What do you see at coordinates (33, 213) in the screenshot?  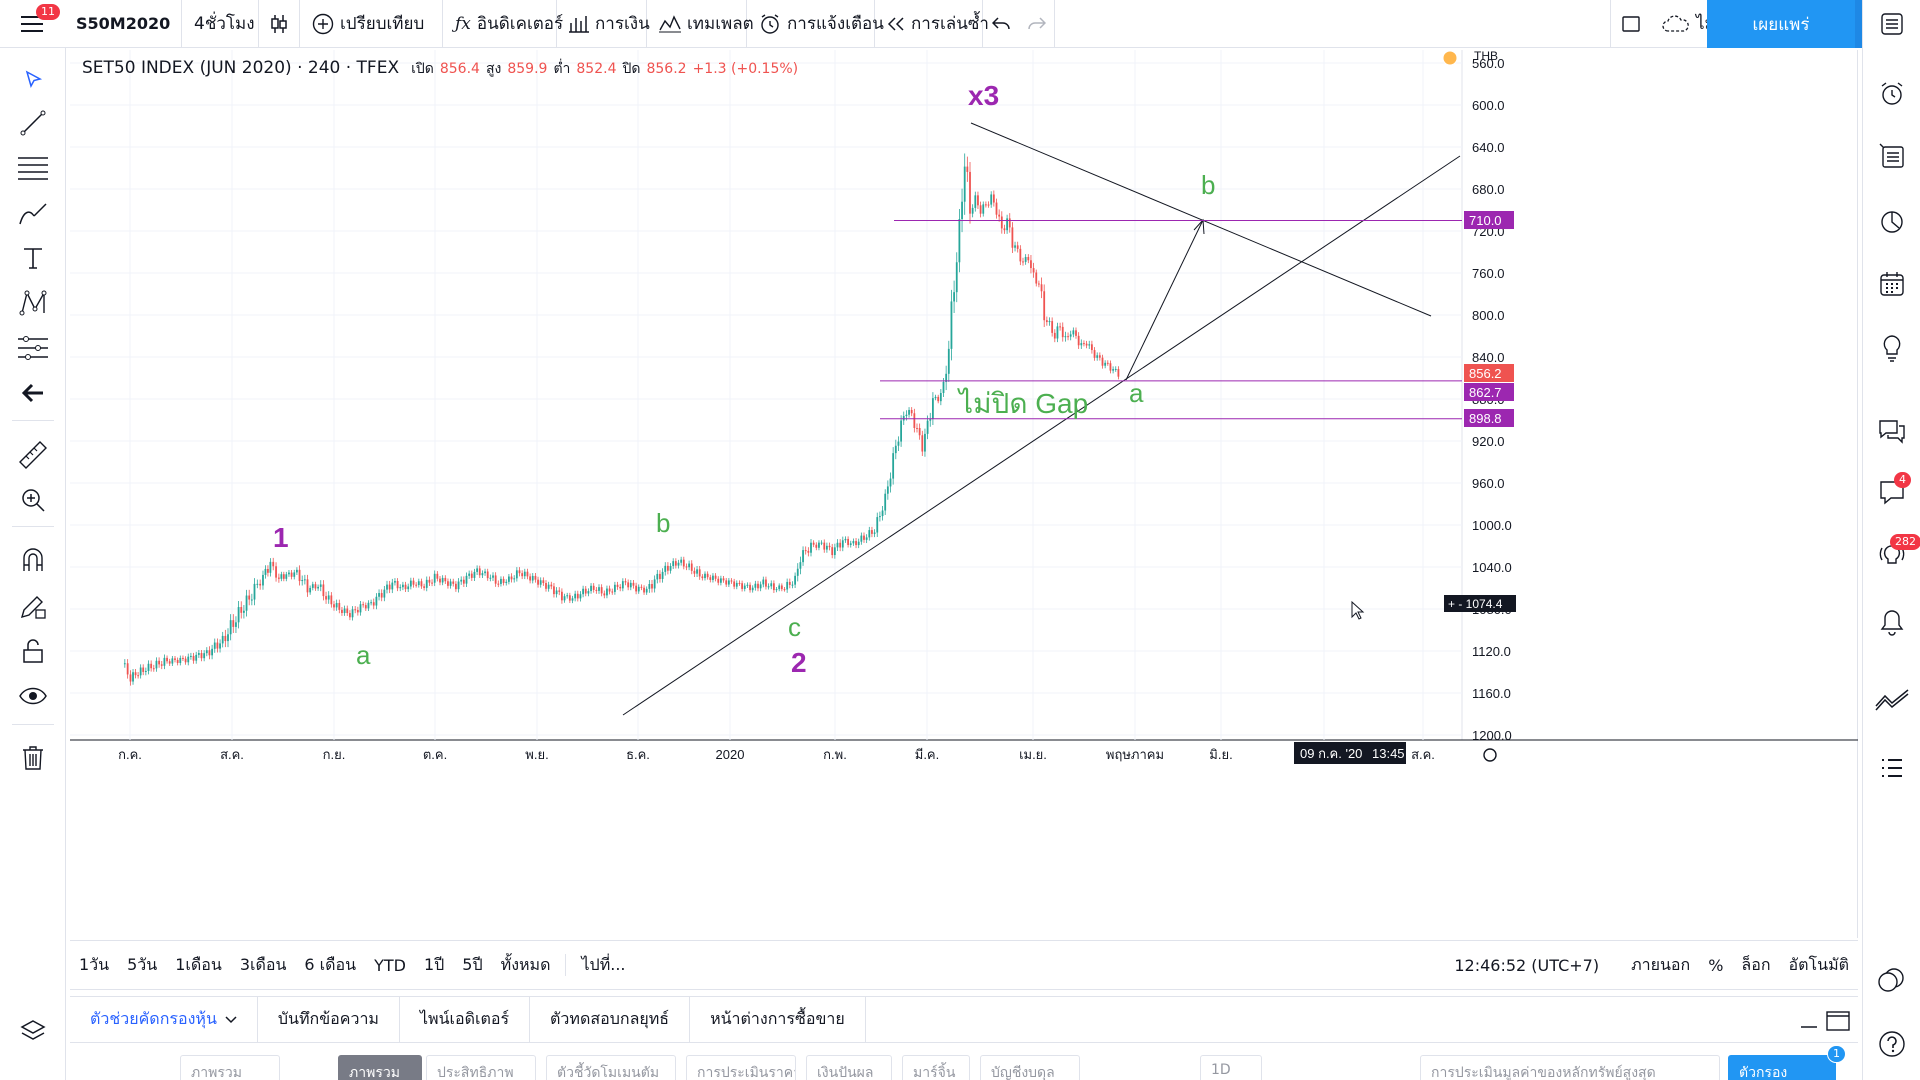 I see `brush-tool` at bounding box center [33, 213].